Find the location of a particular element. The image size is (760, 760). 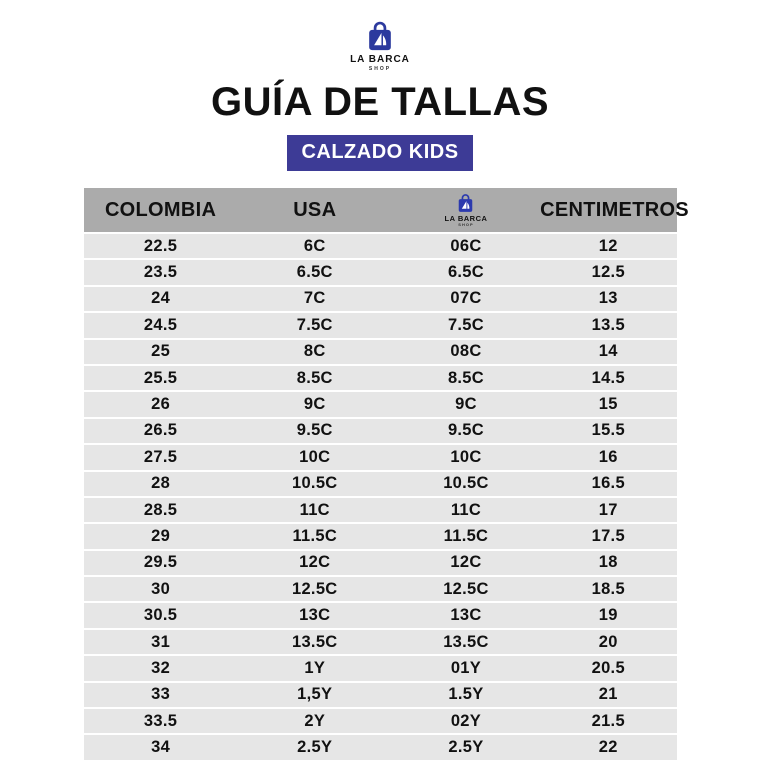

table-cell: 21 is located at coordinates (608, 694).